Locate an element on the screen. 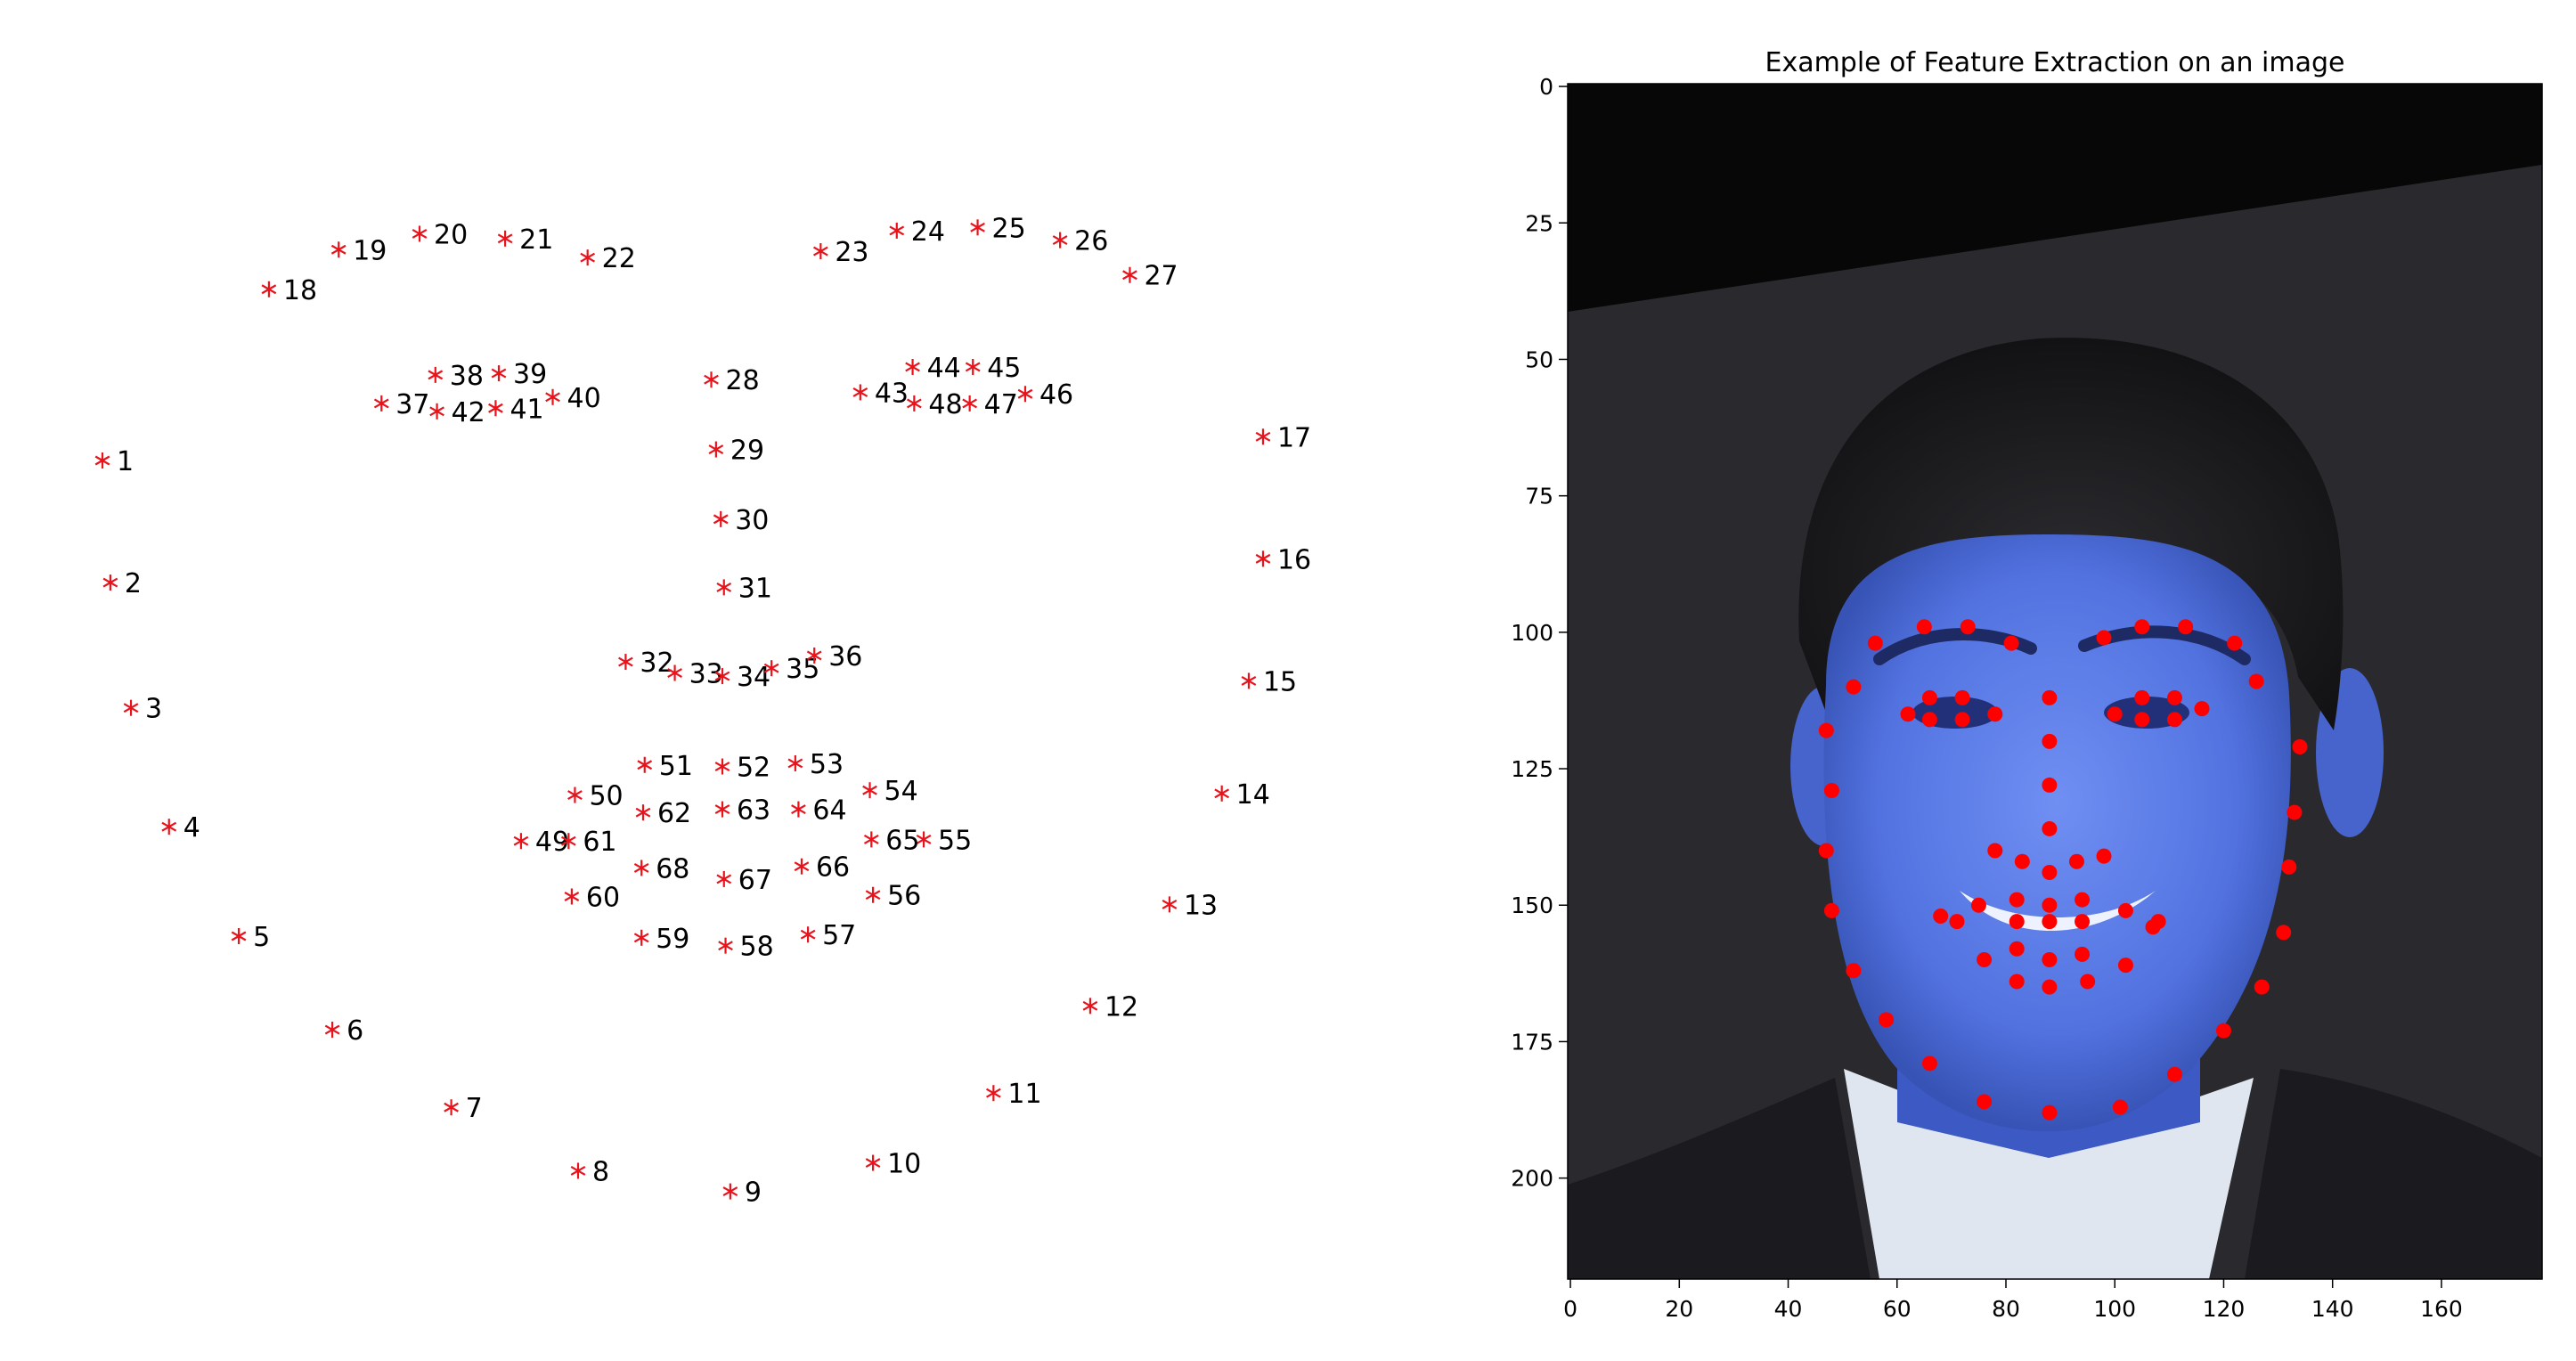  landmark-index-label: 40 is located at coordinates (584, 398).